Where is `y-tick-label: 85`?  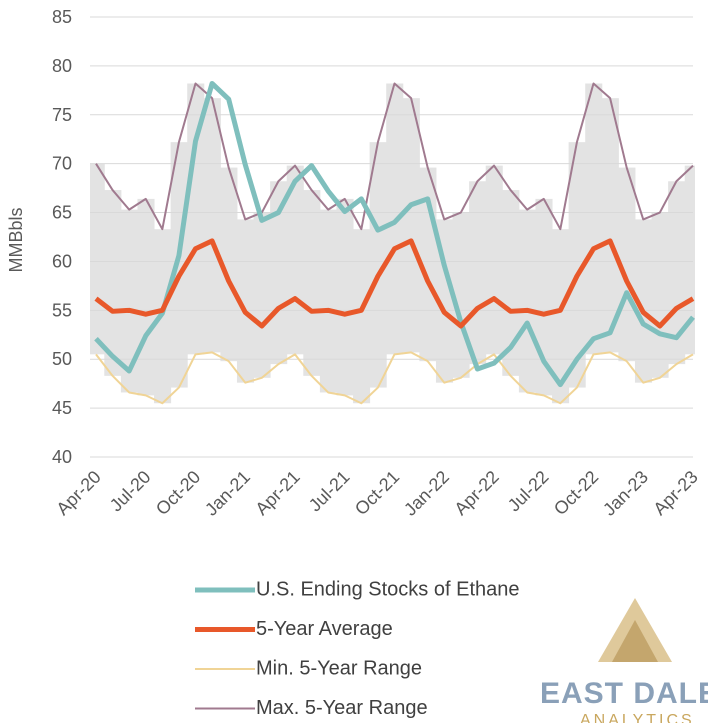
y-tick-label: 85 is located at coordinates (62, 17).